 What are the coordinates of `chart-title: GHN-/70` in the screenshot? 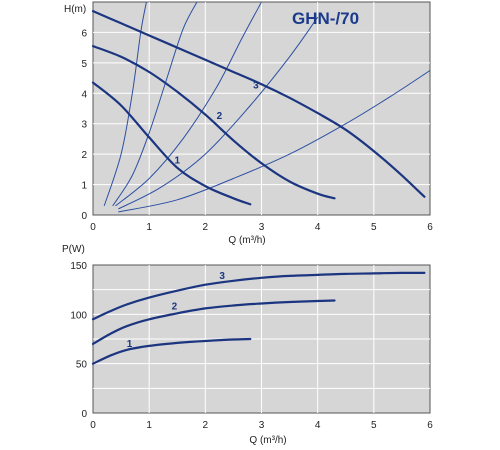 It's located at (325, 18).